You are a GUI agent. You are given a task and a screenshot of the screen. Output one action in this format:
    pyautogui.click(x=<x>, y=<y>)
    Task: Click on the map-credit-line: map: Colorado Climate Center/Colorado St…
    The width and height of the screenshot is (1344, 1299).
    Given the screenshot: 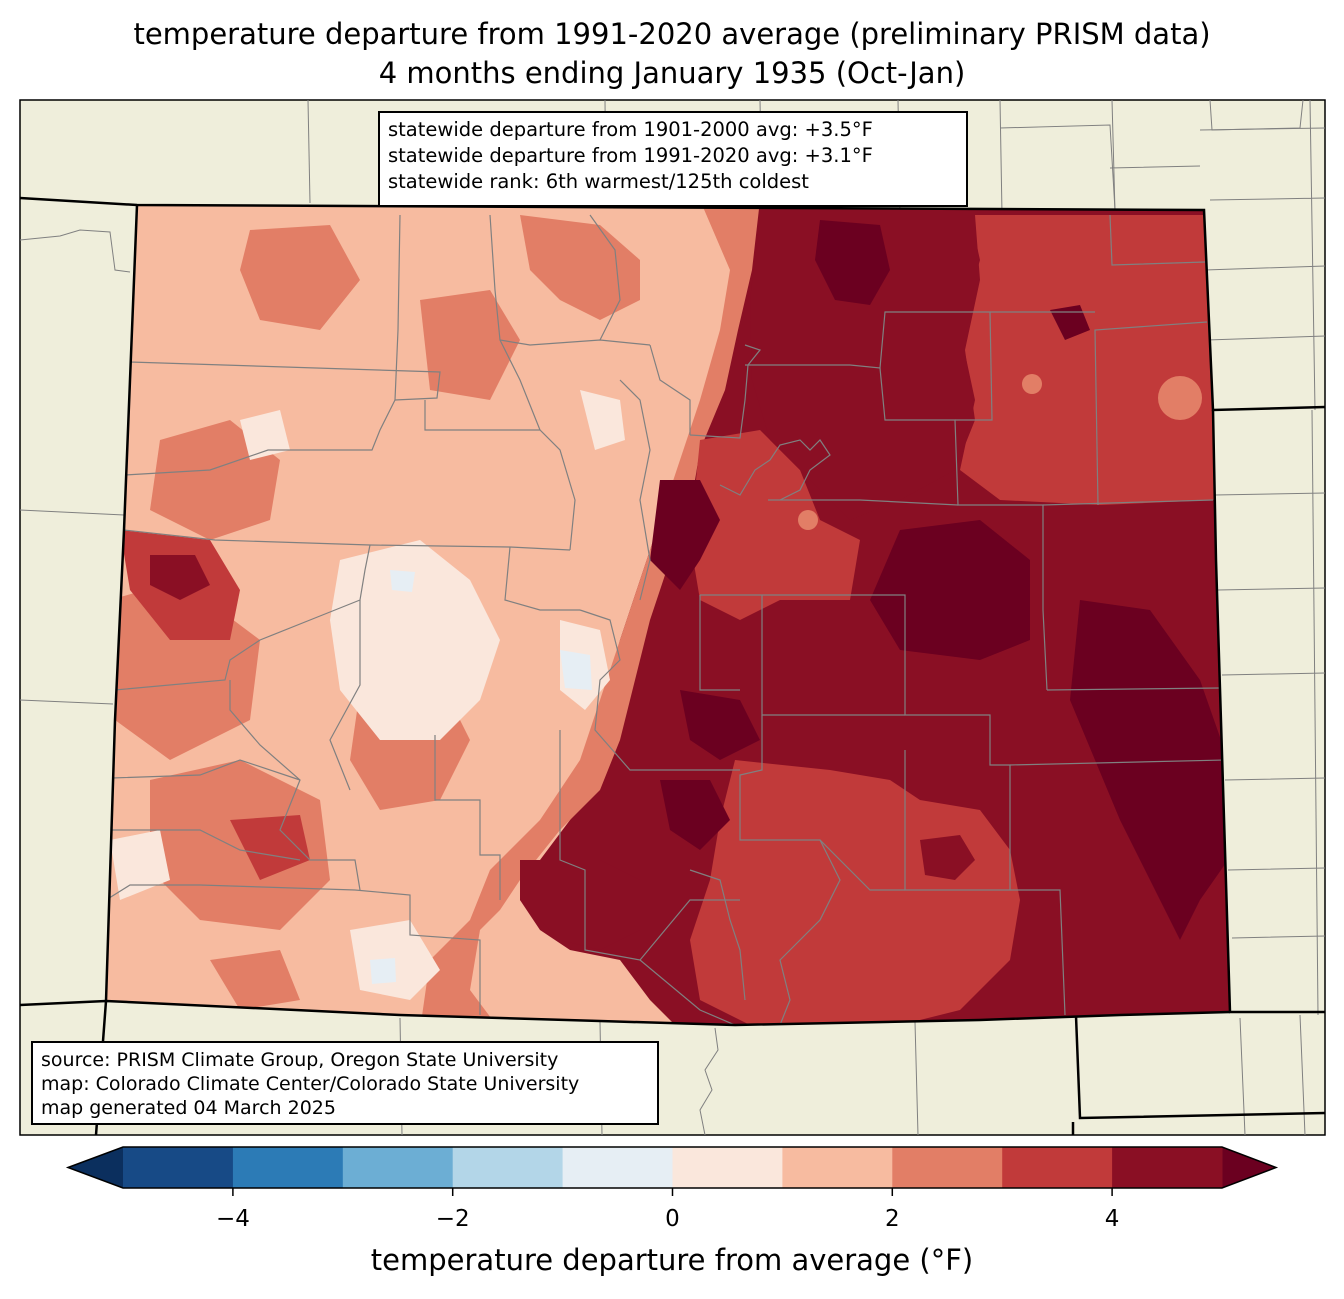 What is the action you would take?
    pyautogui.click(x=310, y=1084)
    